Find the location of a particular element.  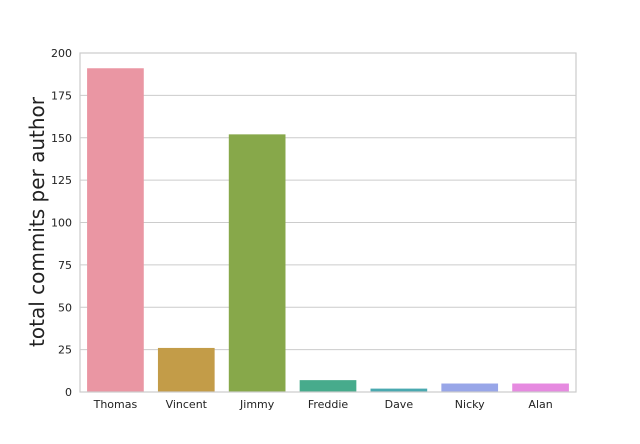

y-tick-label: 75 is located at coordinates (65, 265).